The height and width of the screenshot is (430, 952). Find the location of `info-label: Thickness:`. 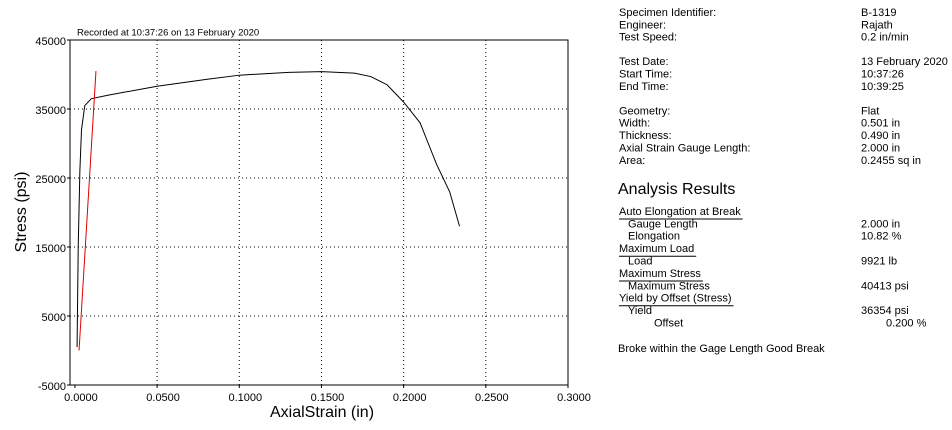

info-label: Thickness: is located at coordinates (645, 136).